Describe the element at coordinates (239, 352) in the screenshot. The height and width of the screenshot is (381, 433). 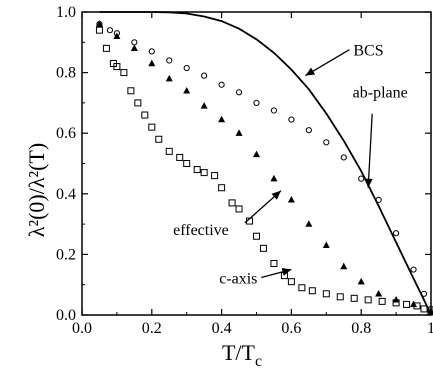
I see `x-axis-title-main: T/T` at that location.